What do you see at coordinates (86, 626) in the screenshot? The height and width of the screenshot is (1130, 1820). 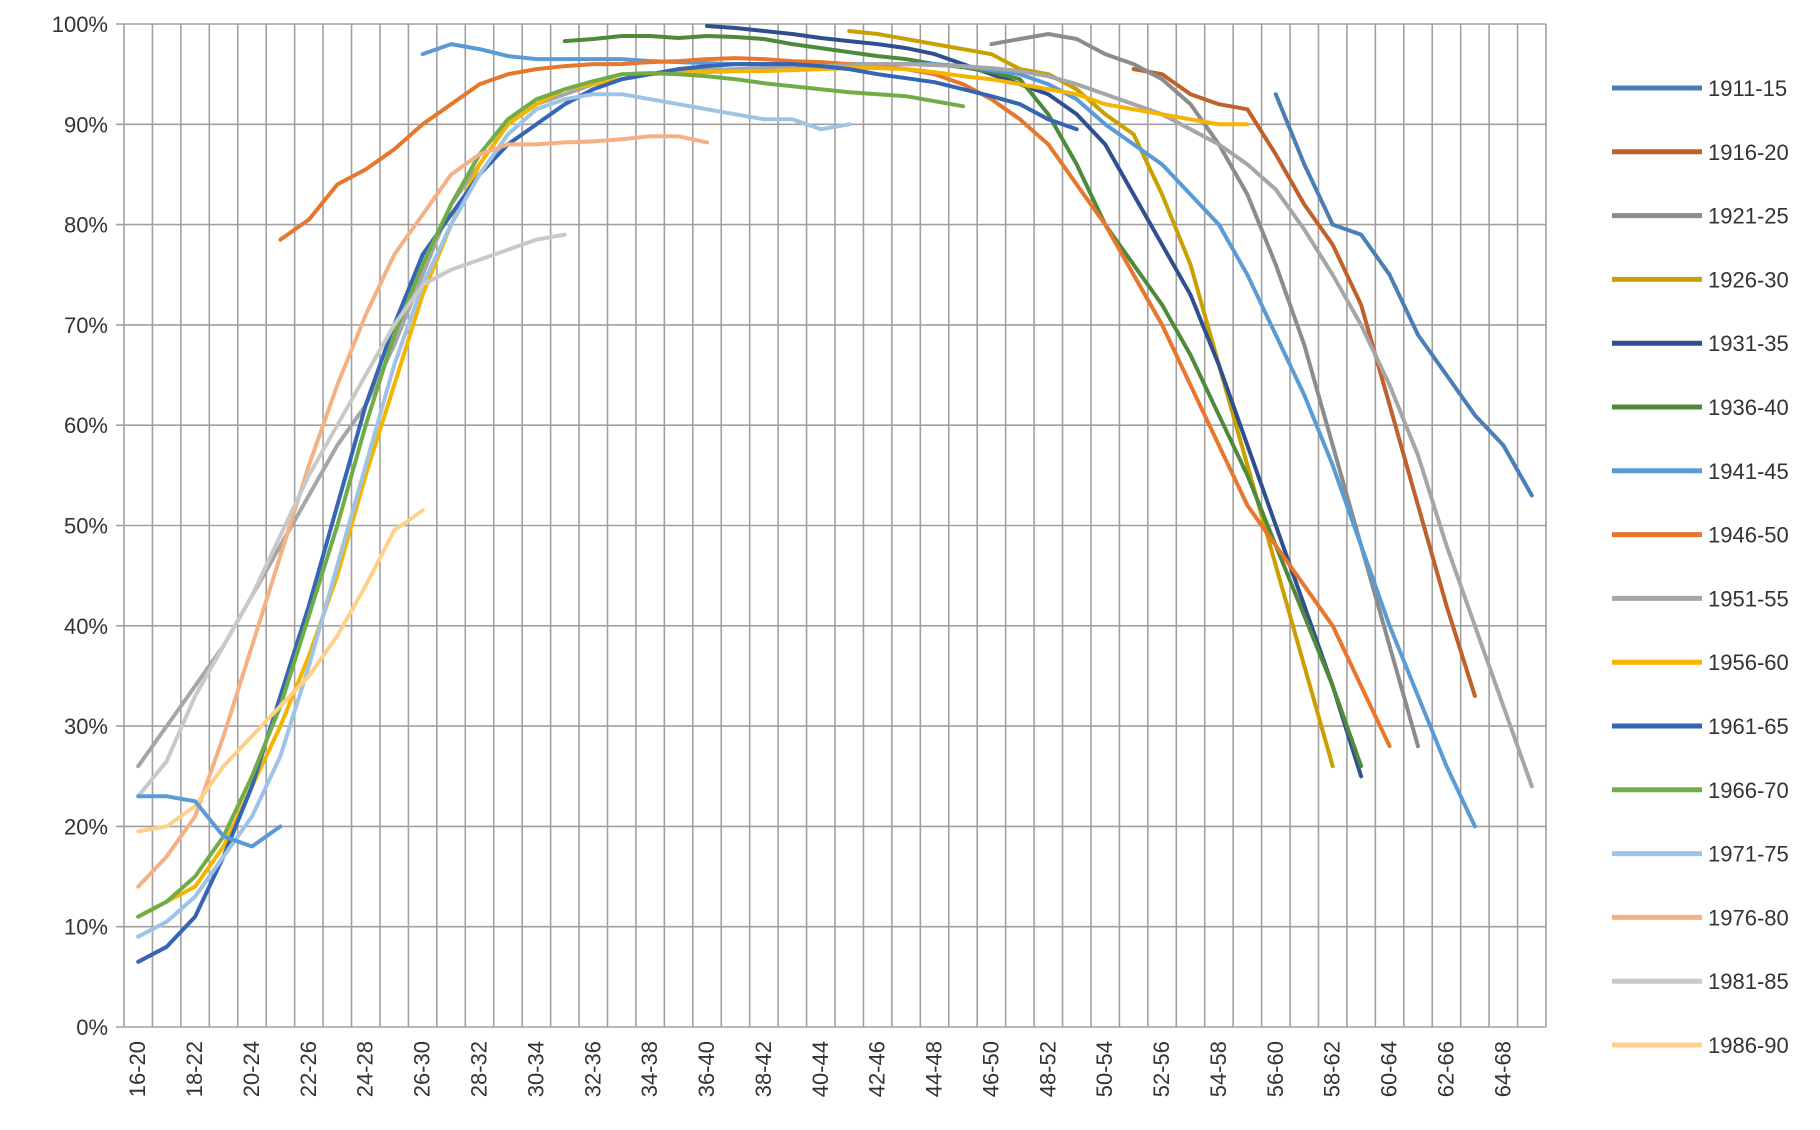 I see `y-tick-label: 40%` at bounding box center [86, 626].